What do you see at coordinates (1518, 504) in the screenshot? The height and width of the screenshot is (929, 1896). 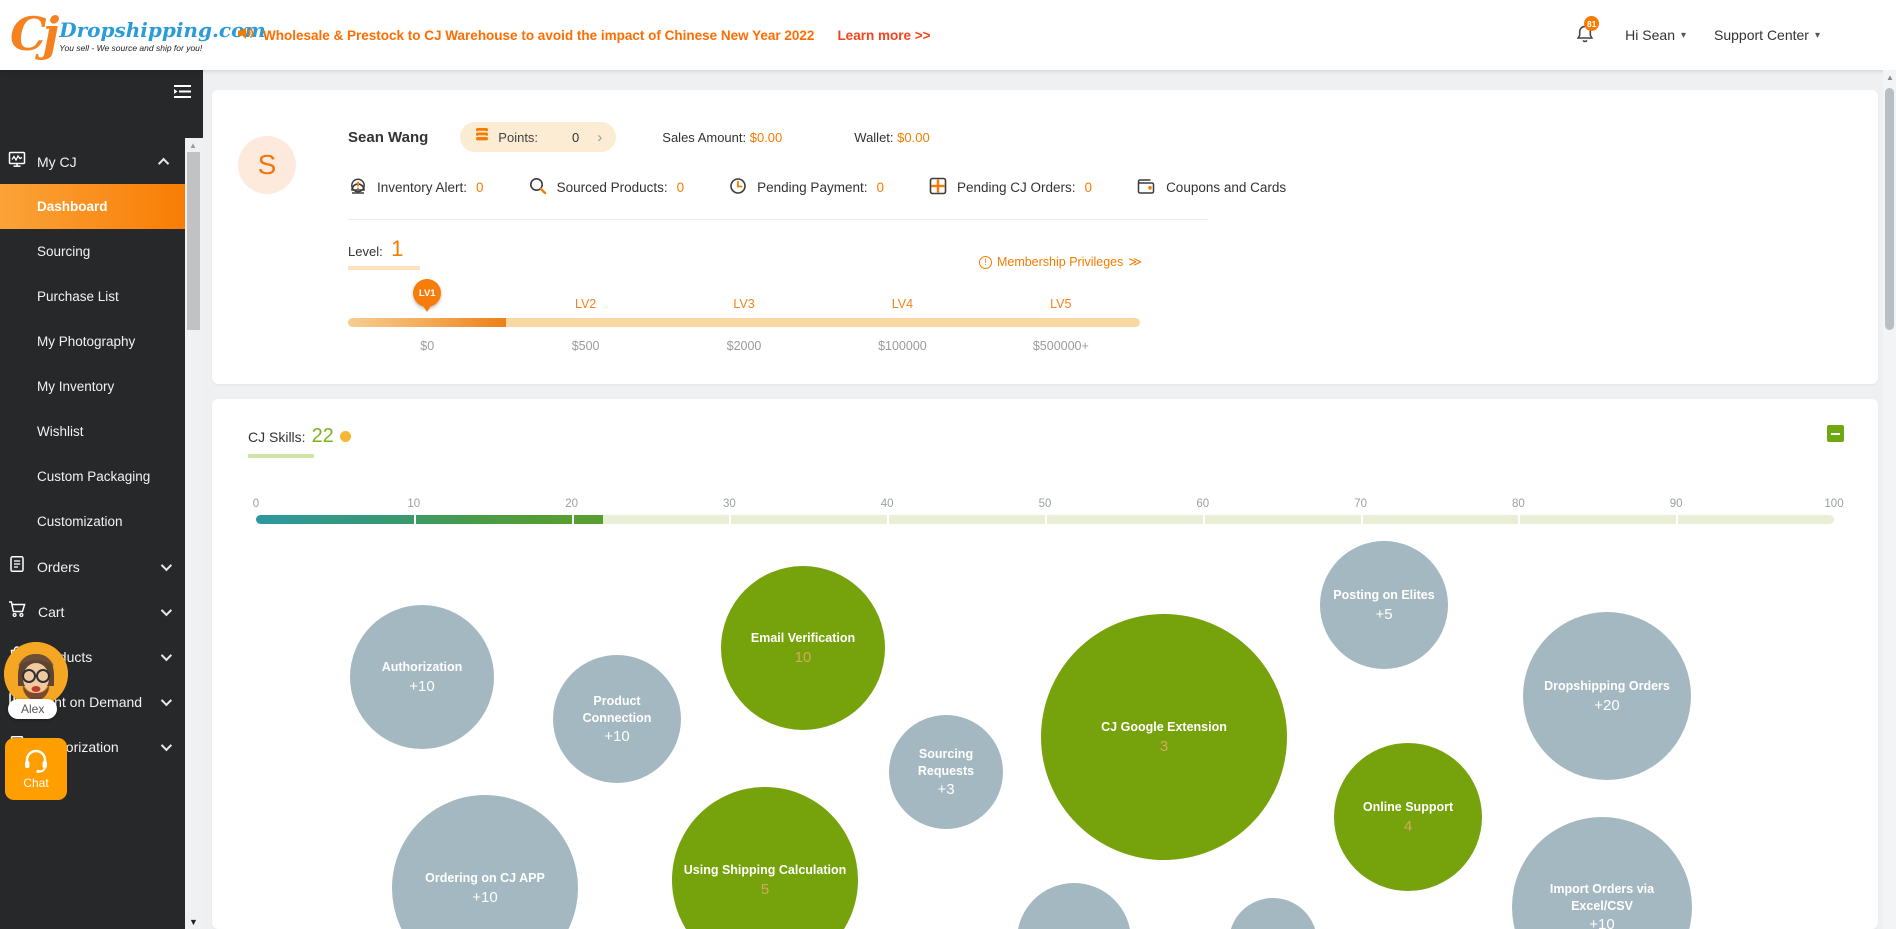 I see `scale-tick-label: 80` at bounding box center [1518, 504].